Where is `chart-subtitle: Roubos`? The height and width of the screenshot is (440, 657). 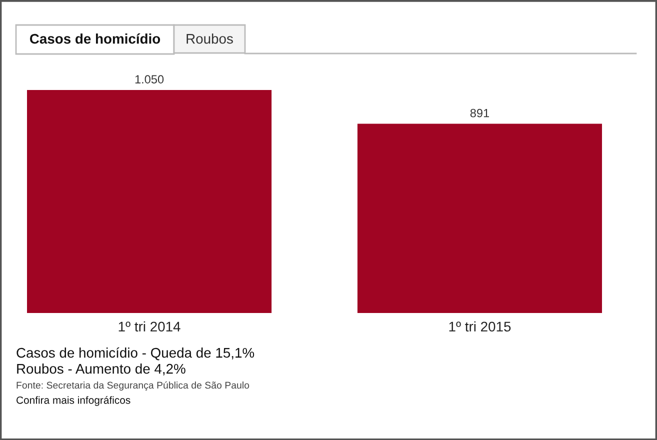 chart-subtitle: Roubos is located at coordinates (209, 39).